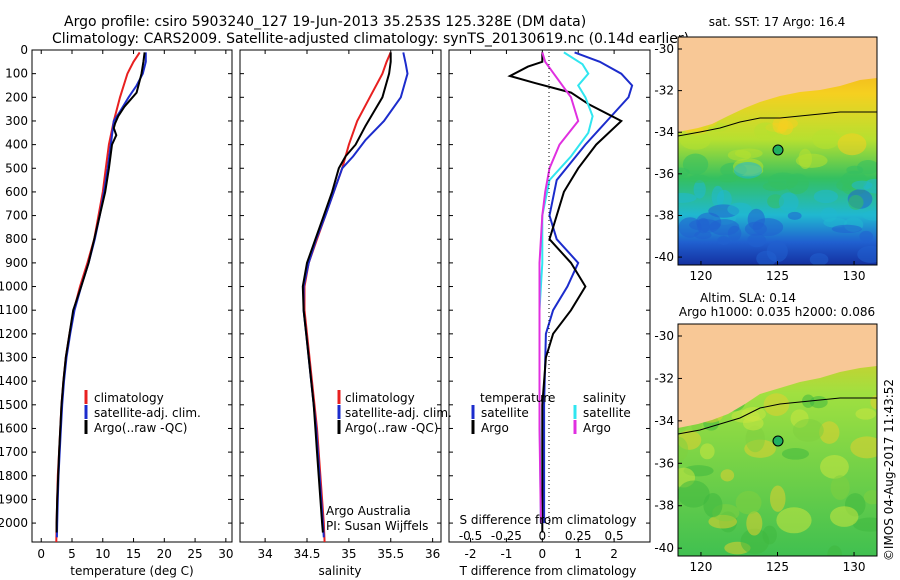 The image size is (900, 580). I want to click on series-line-t-argo, so click(565, 292).